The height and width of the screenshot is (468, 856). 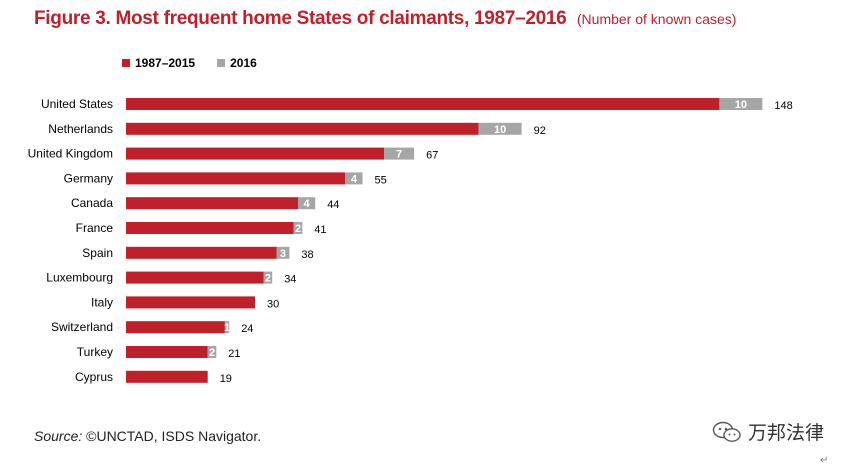 I want to click on category-label-germany: Germany, so click(x=88, y=178).